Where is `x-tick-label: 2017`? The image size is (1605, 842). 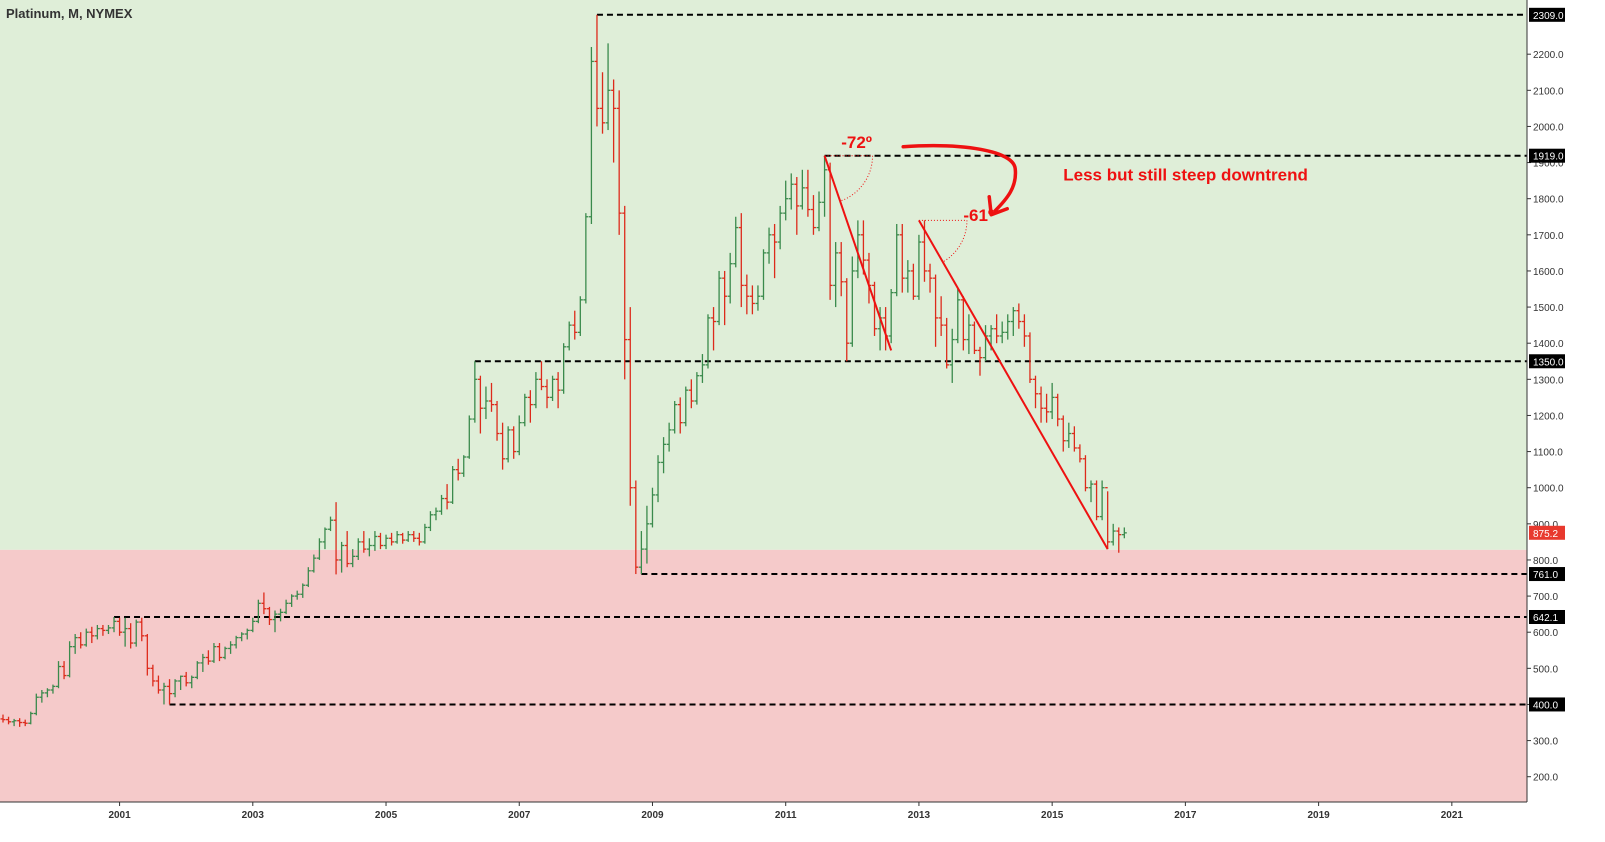
x-tick-label: 2017 is located at coordinates (1185, 815).